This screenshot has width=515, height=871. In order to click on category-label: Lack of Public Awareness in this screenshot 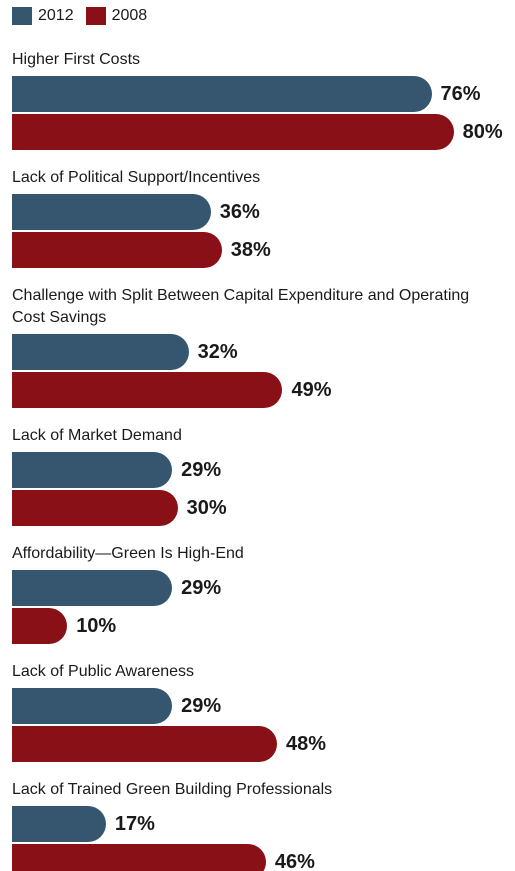, I will do `click(103, 671)`.